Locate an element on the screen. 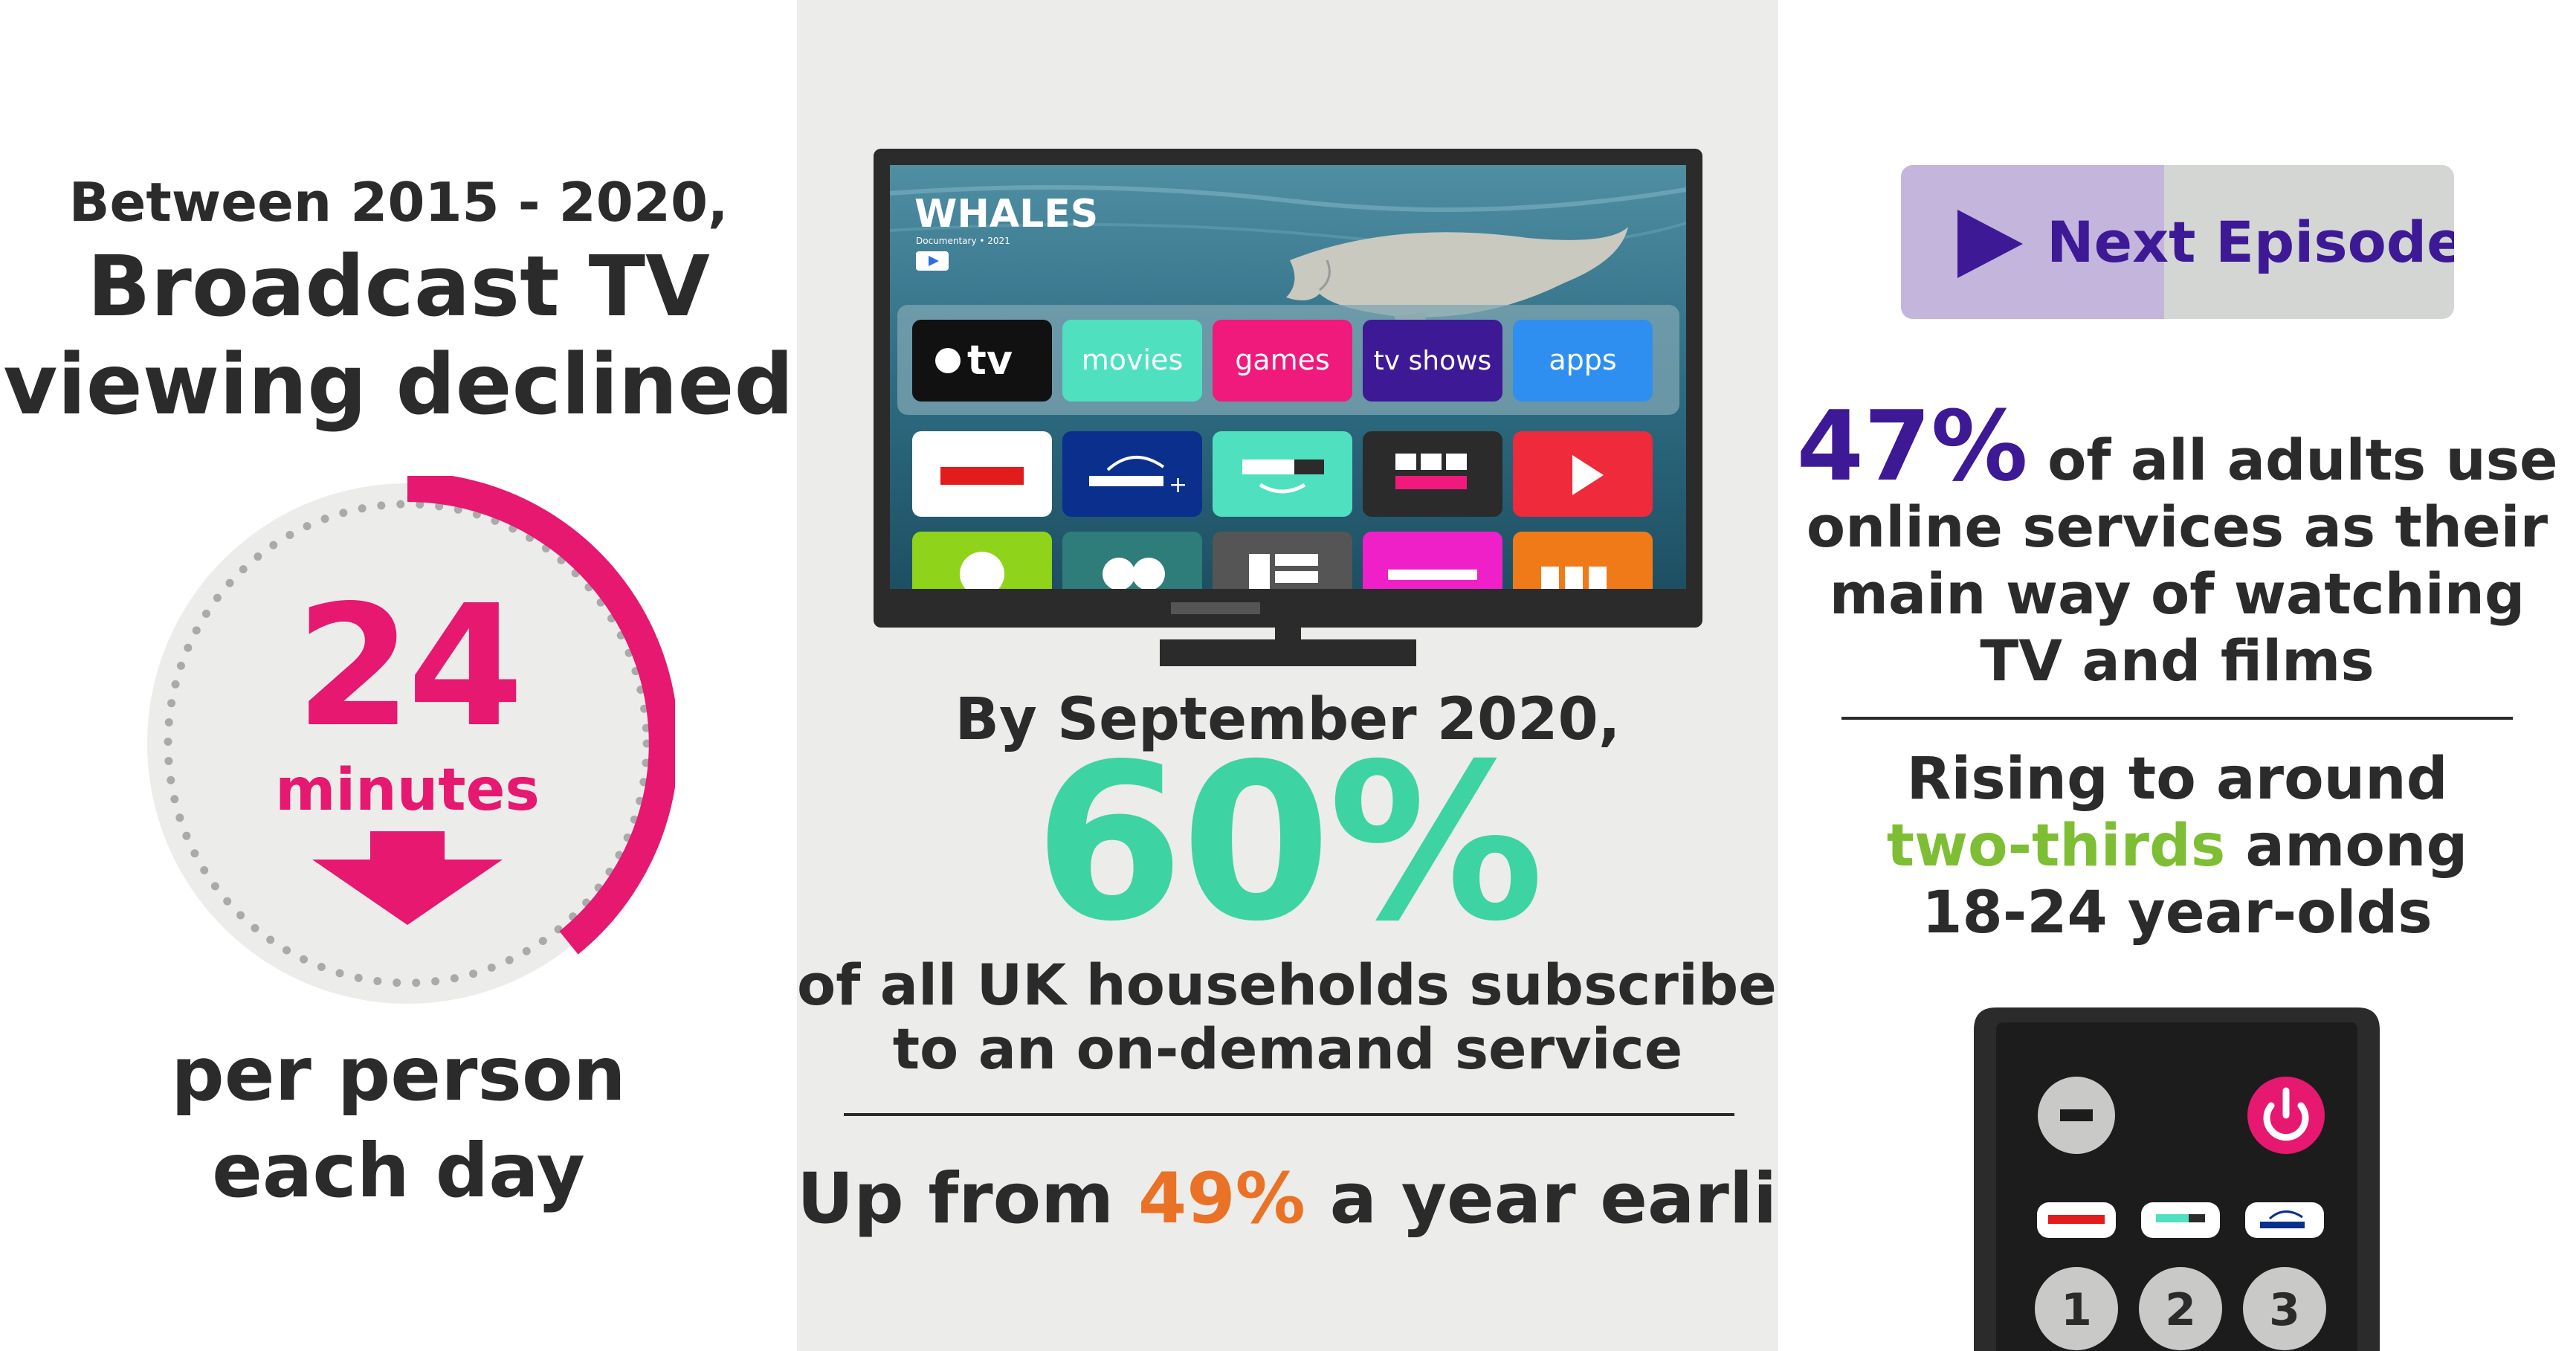  countdown-dial is located at coordinates (411, 740).